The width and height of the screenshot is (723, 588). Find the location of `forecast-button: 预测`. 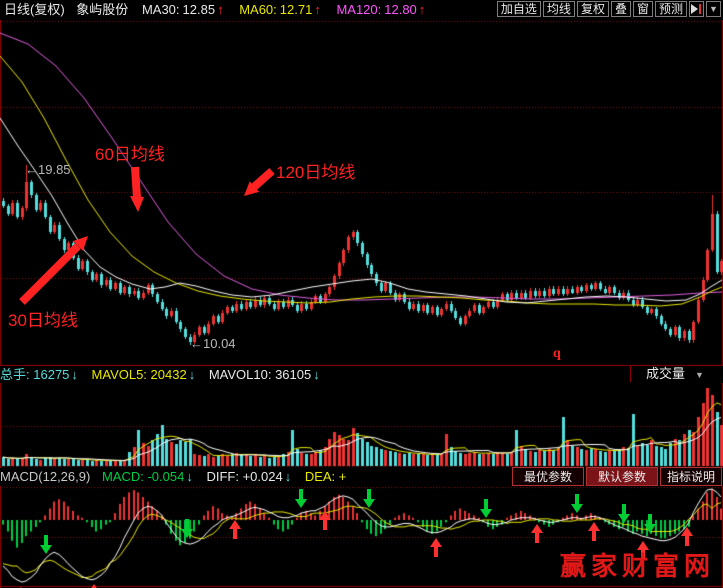

forecast-button: 预测 is located at coordinates (670, 9).